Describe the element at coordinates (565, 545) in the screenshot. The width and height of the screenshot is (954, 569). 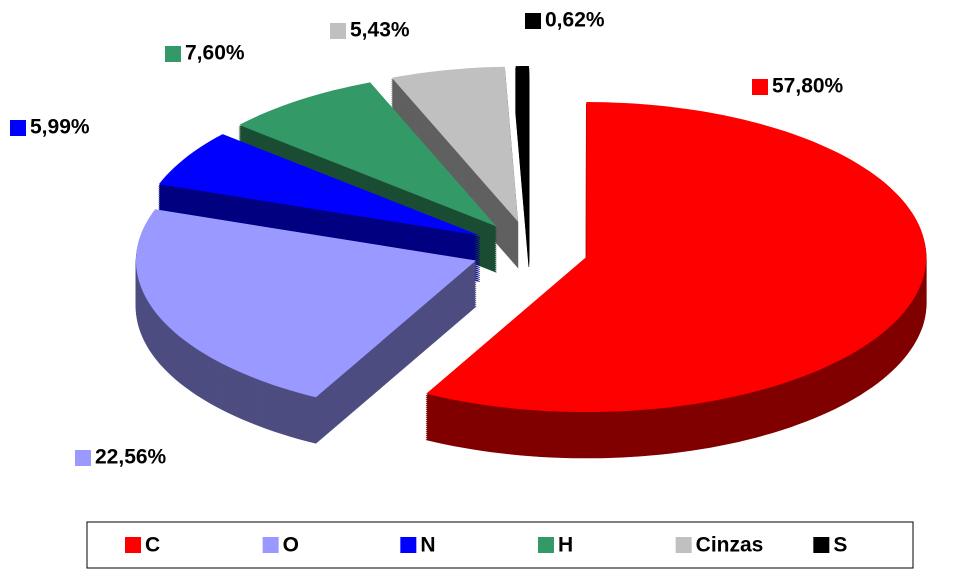
I see `legend-label: H` at that location.